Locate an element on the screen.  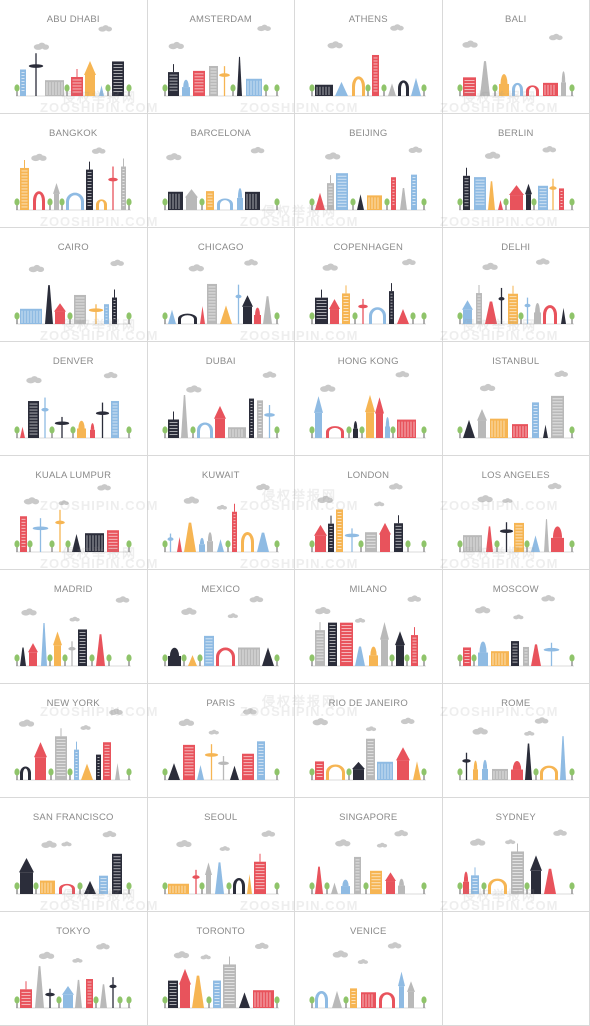
city-tile-denver: DENVER is located at coordinates (74, 399).